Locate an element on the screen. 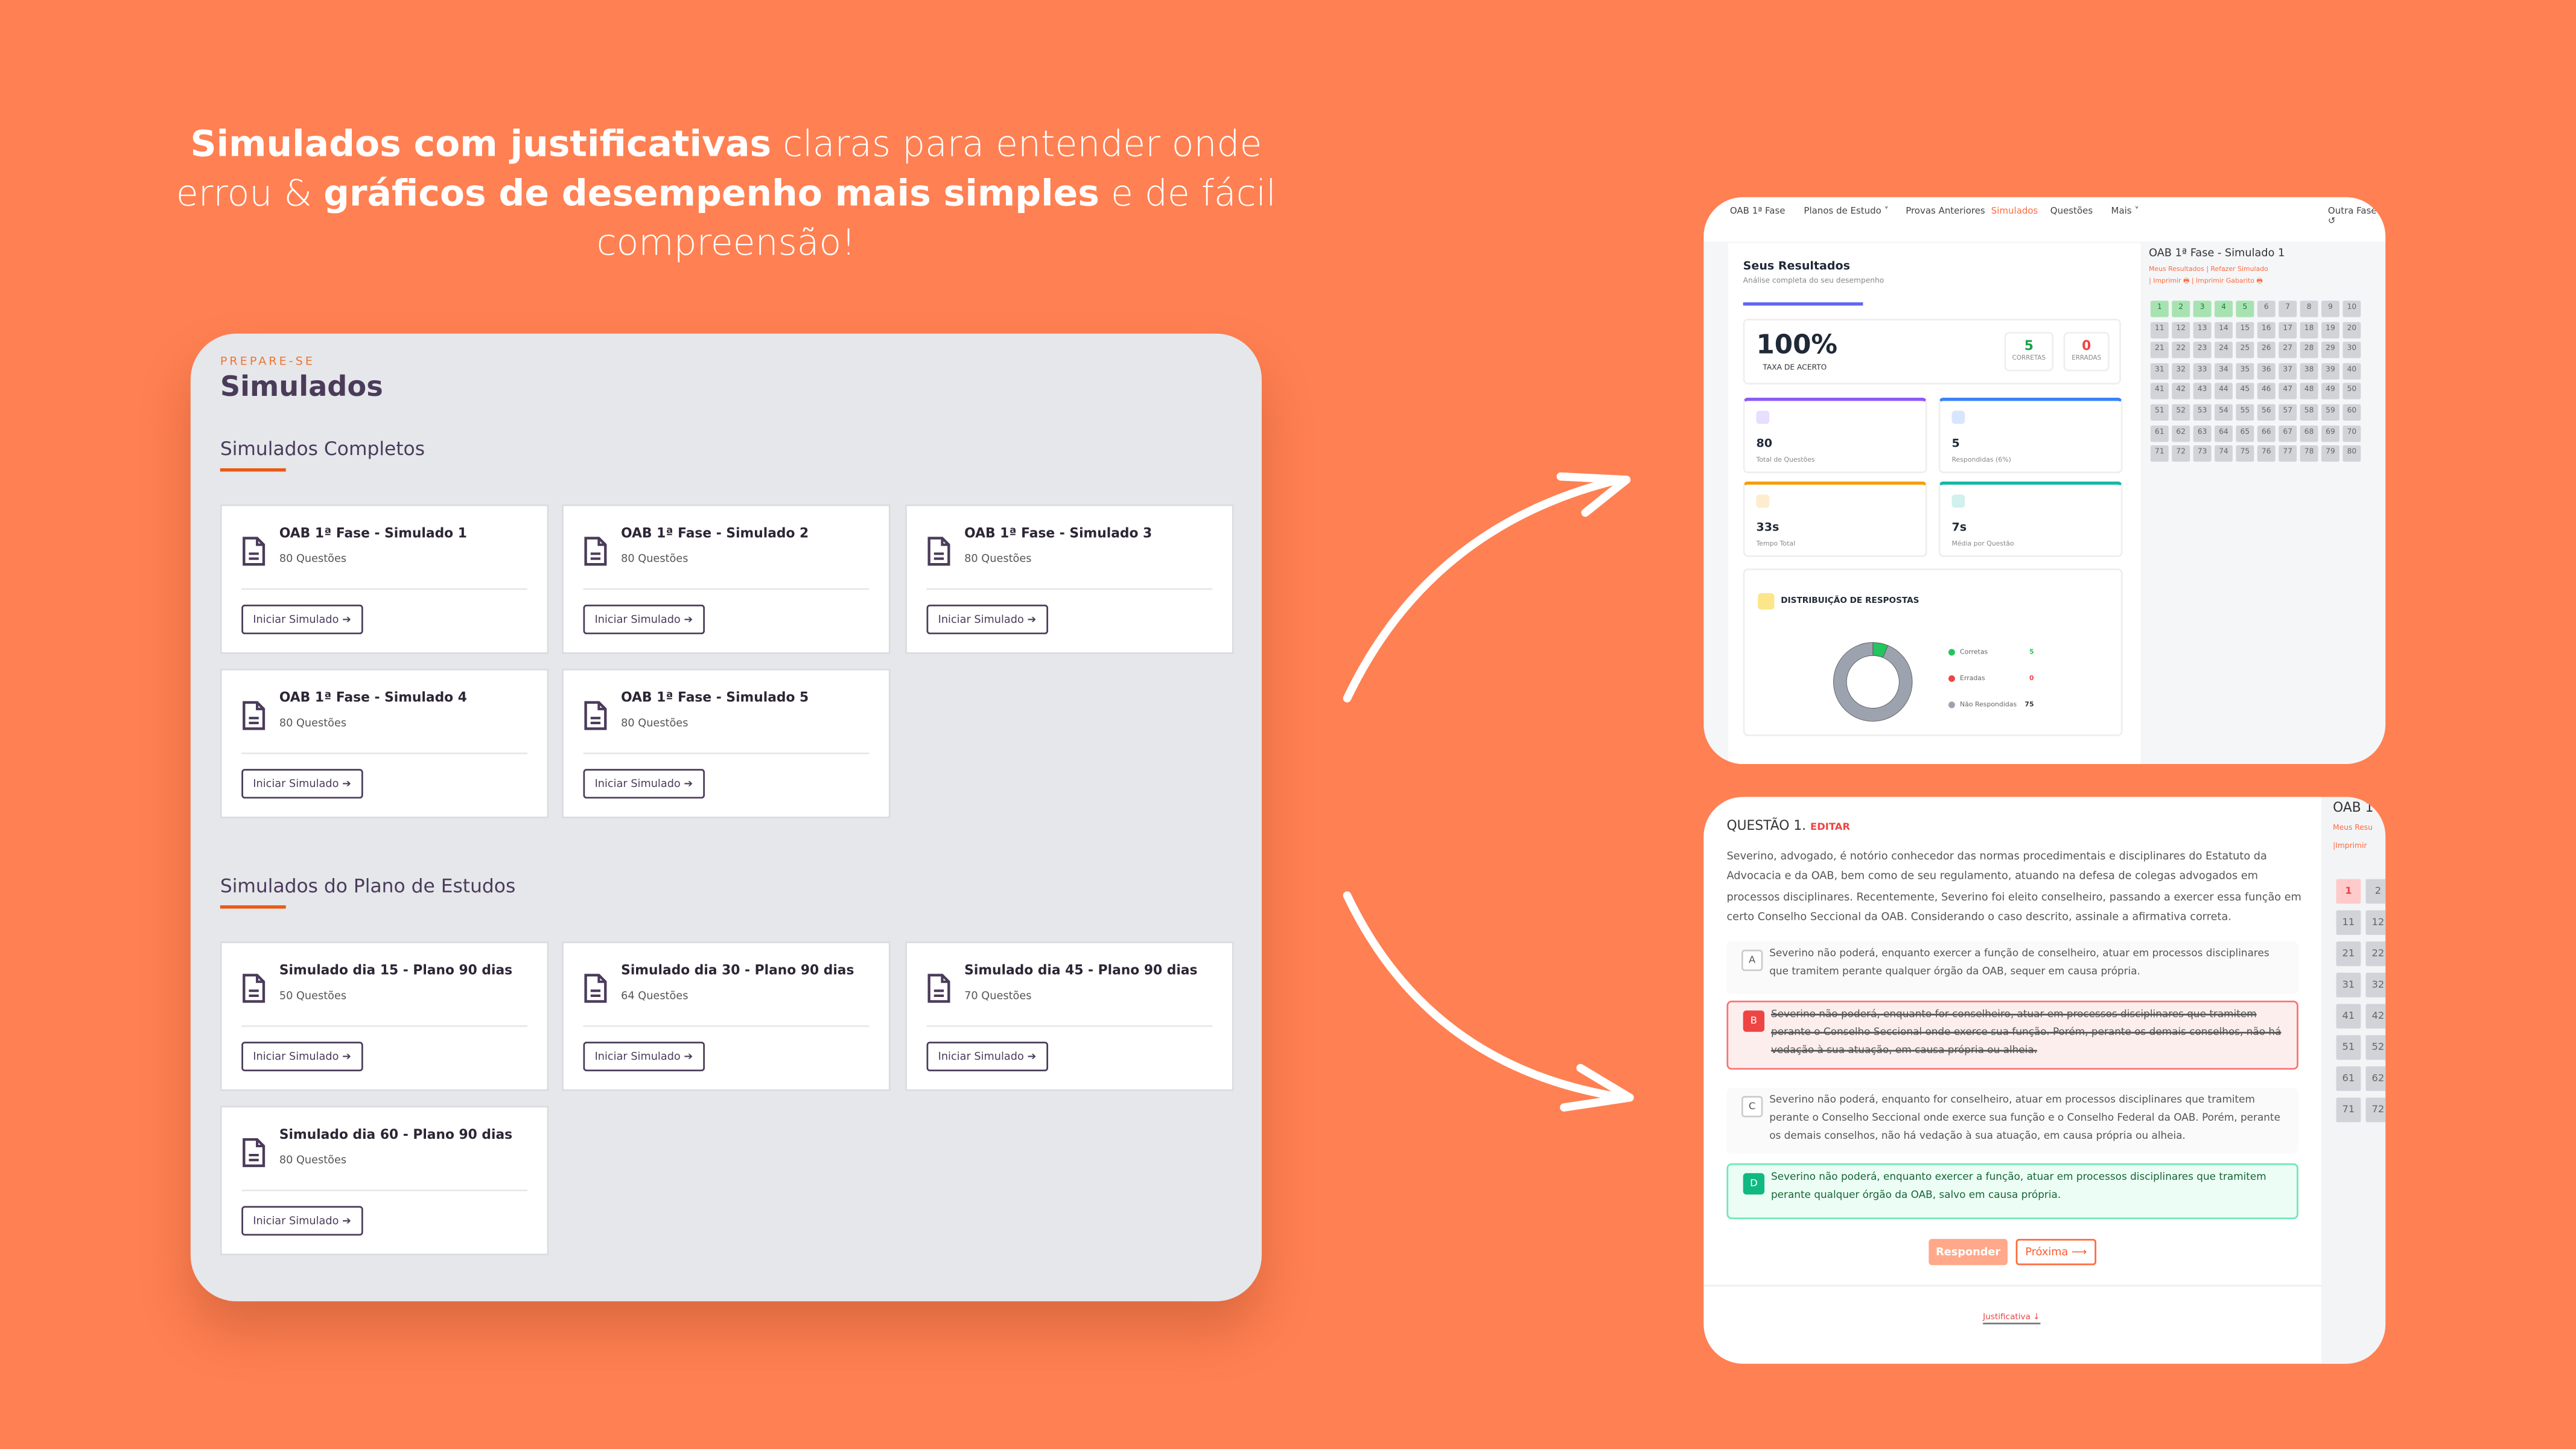  question-number: 46 is located at coordinates (2266, 392).